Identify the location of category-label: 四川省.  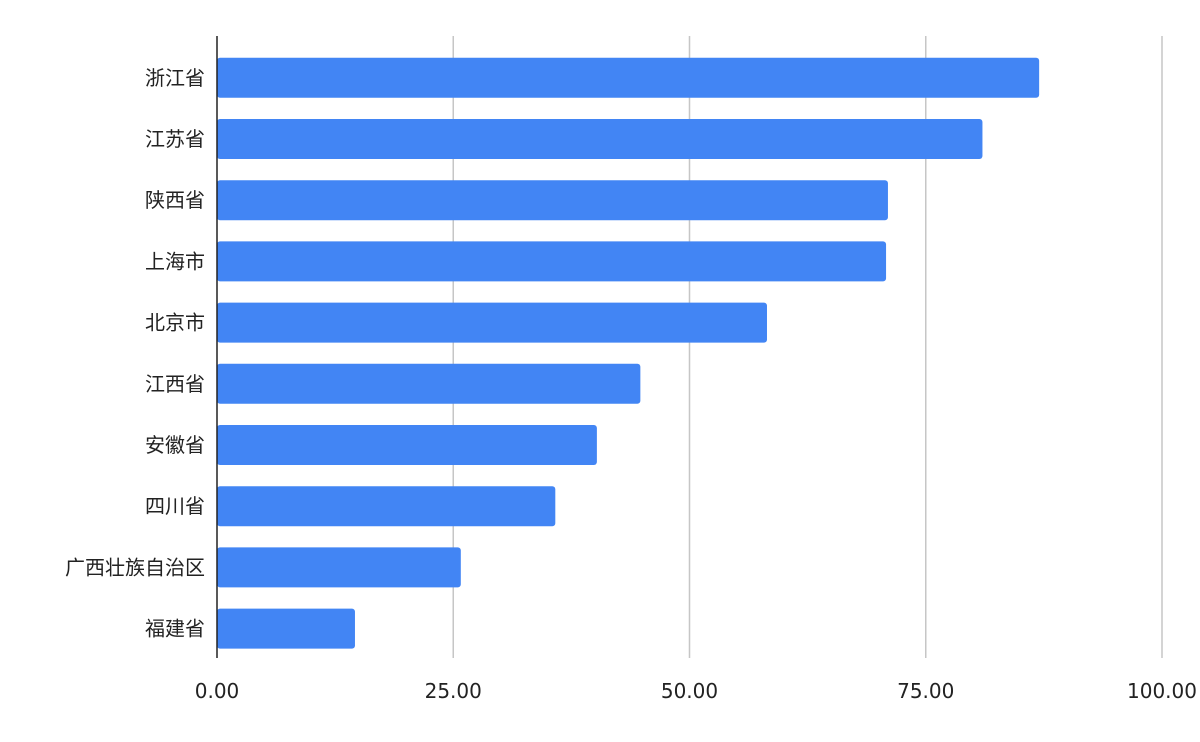
(175, 506).